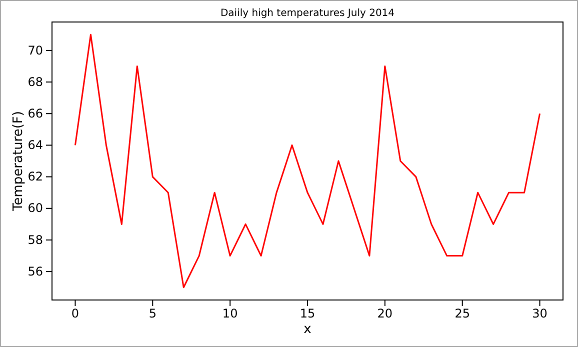  What do you see at coordinates (35, 177) in the screenshot?
I see `y-tick-label: 62` at bounding box center [35, 177].